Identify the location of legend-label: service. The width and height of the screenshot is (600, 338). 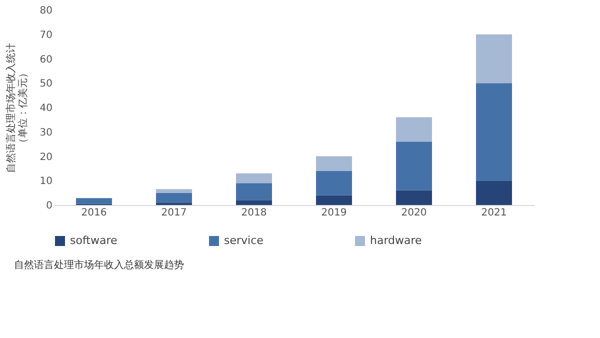
(244, 240).